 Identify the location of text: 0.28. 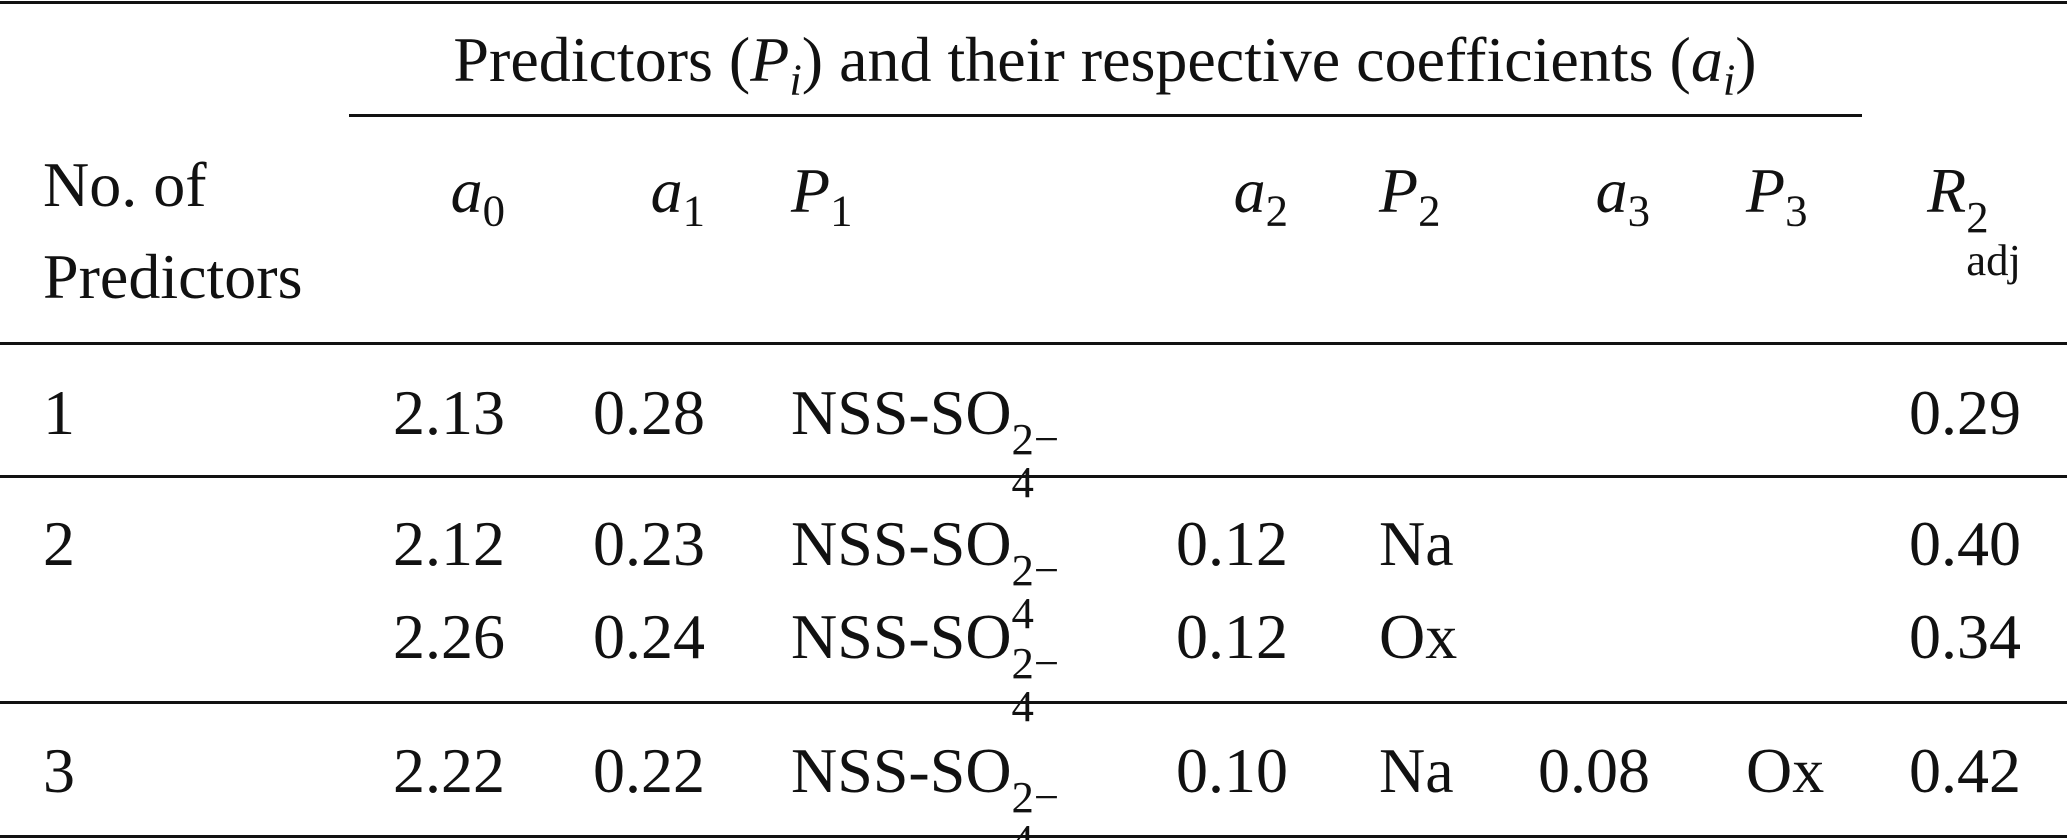
(649, 412).